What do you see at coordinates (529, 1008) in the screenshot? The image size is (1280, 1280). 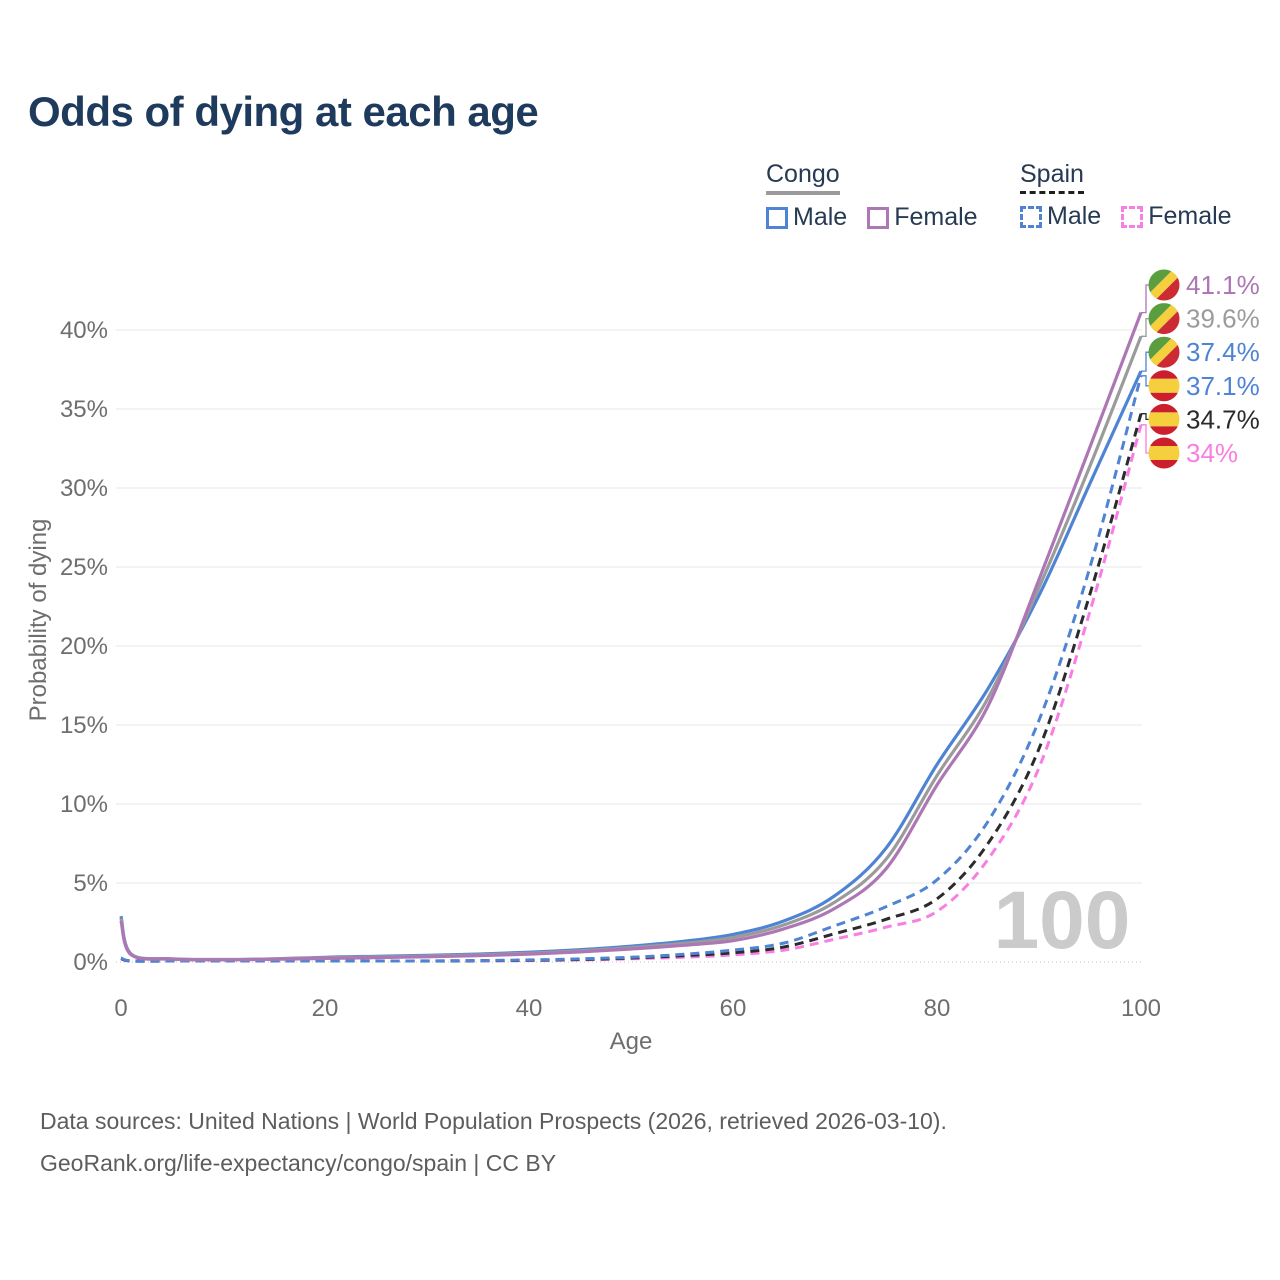 I see `x-tick-label-40: 40` at bounding box center [529, 1008].